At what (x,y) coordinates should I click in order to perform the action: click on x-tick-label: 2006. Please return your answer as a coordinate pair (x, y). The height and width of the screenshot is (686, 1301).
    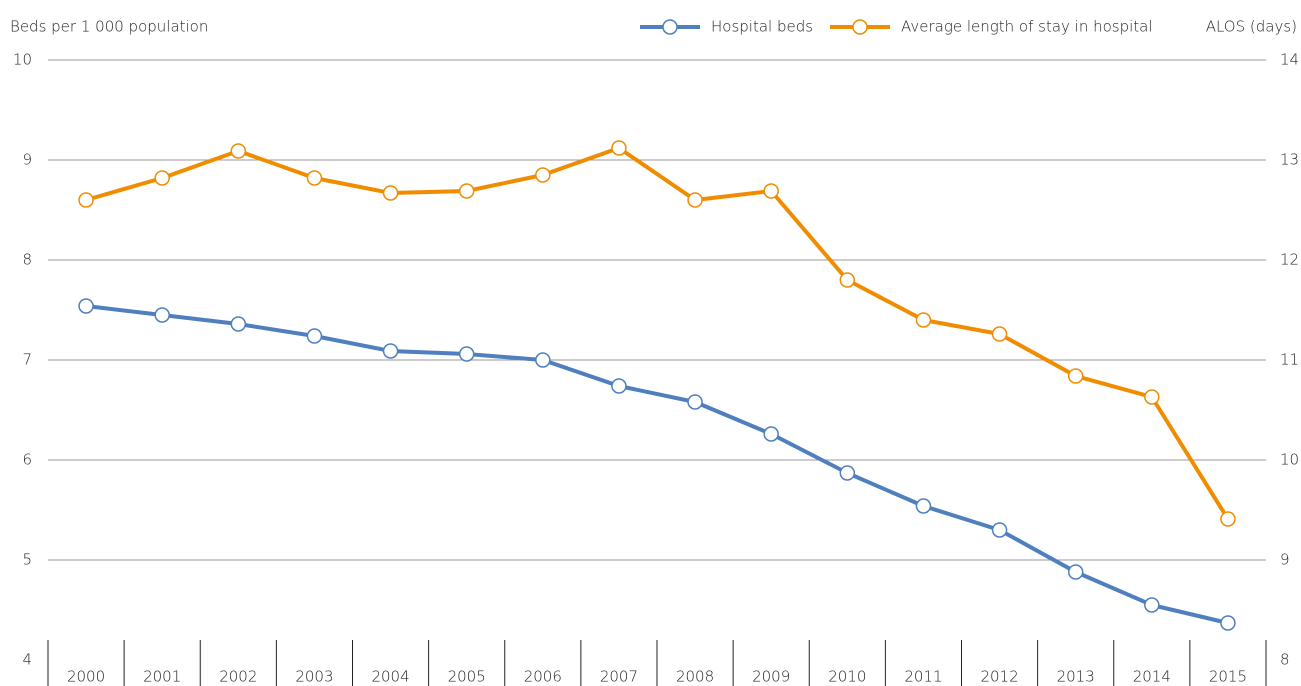
    Looking at the image, I should click on (543, 677).